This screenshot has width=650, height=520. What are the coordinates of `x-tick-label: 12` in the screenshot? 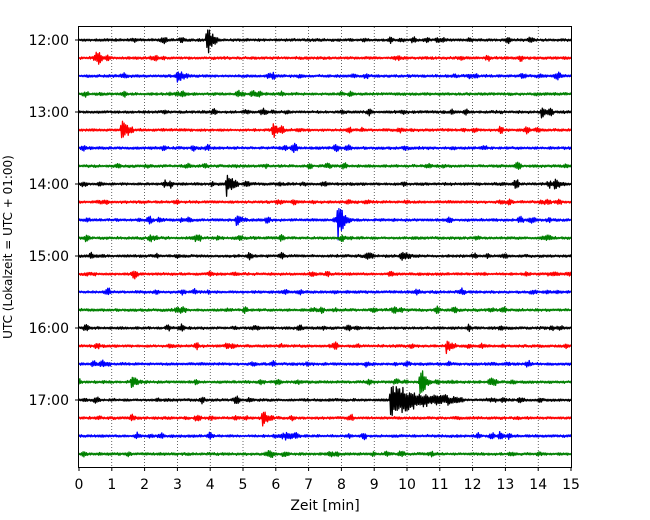 It's located at (473, 485).